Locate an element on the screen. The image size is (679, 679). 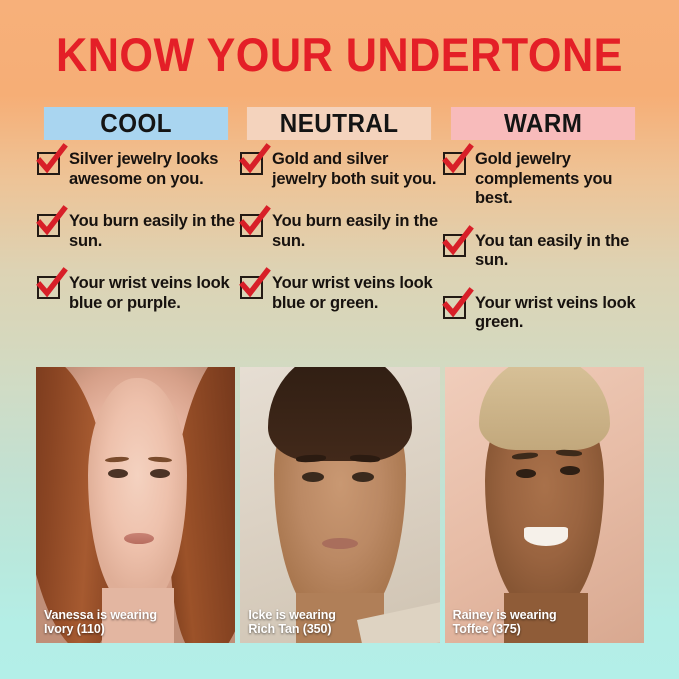
header-cool-label: COOL is located at coordinates (136, 123).